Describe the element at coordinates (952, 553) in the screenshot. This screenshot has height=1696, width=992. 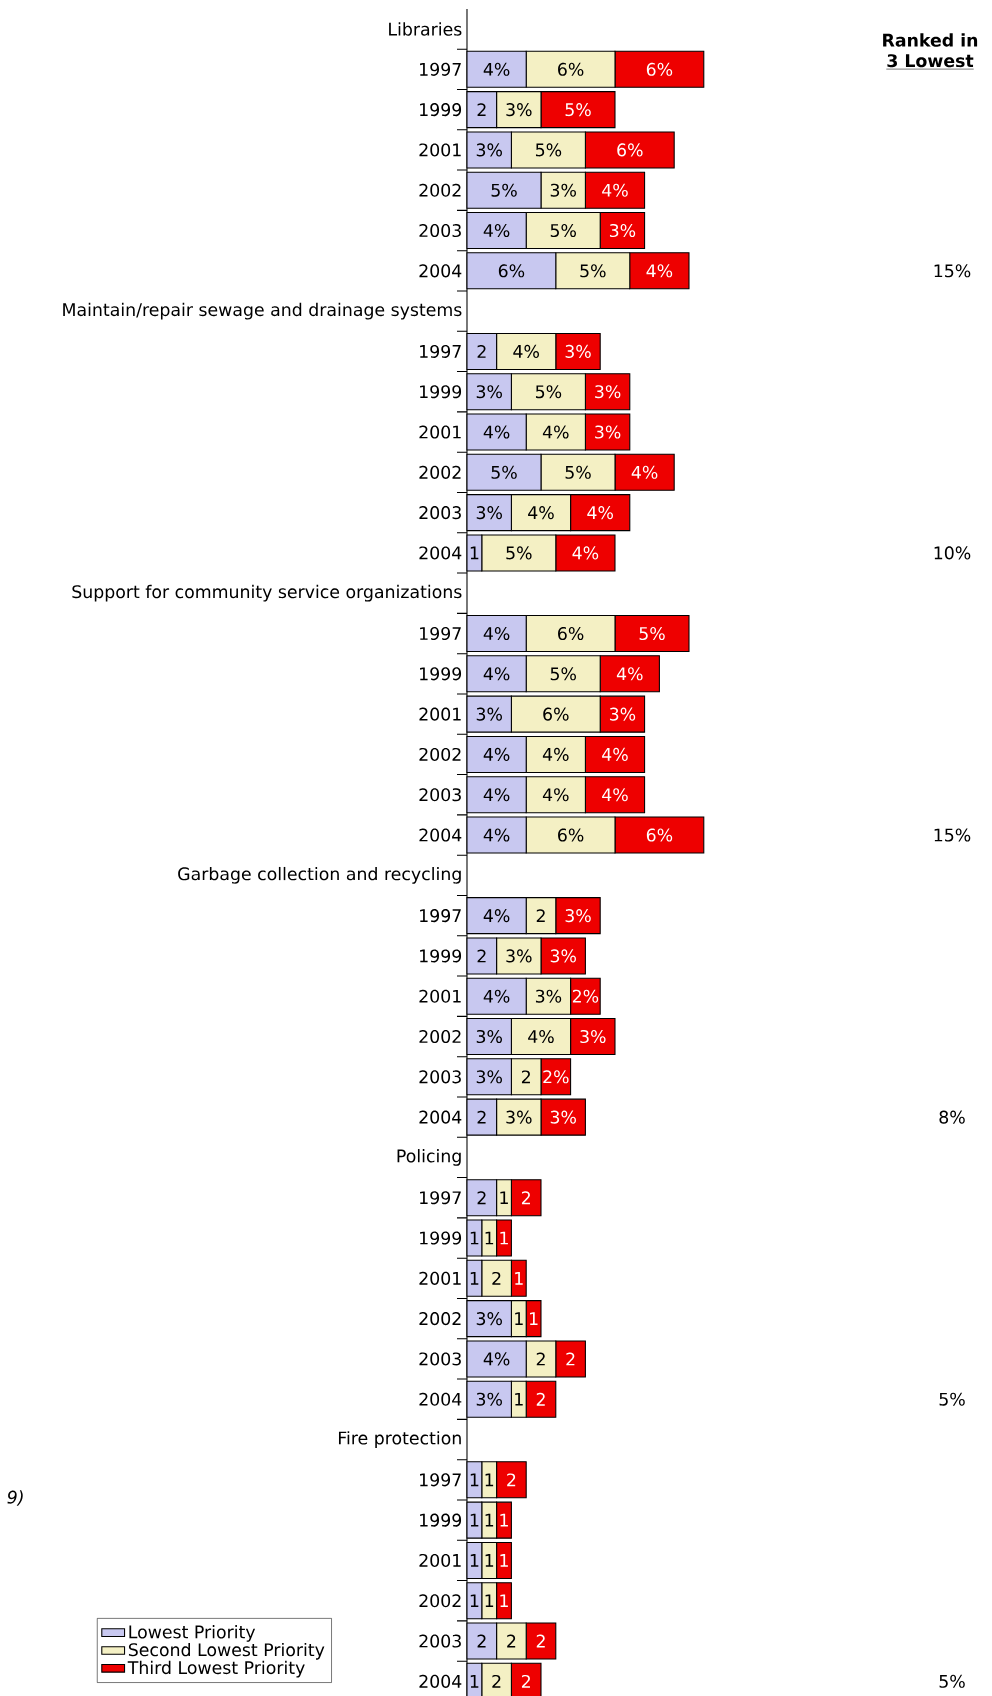
I see `text: 10%` at that location.